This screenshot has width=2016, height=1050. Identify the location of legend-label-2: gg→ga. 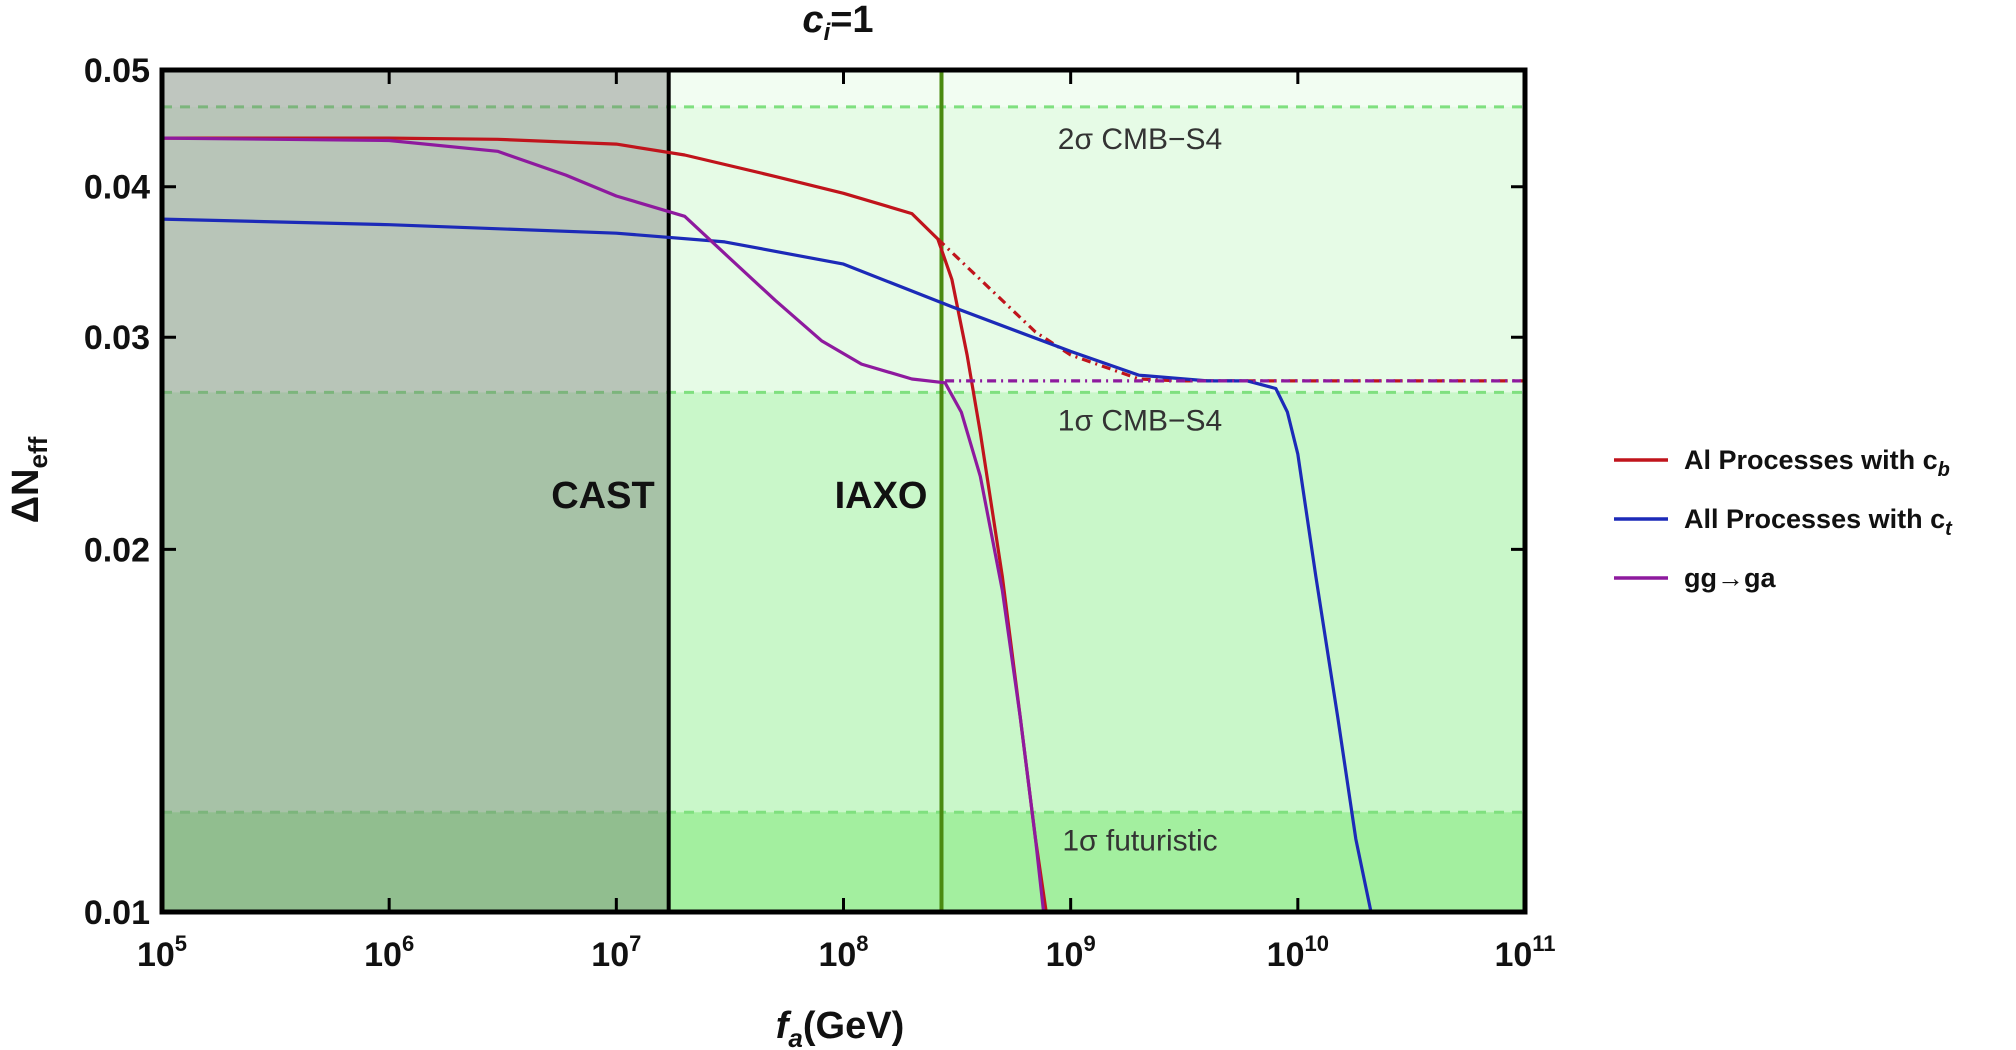
(1730, 578).